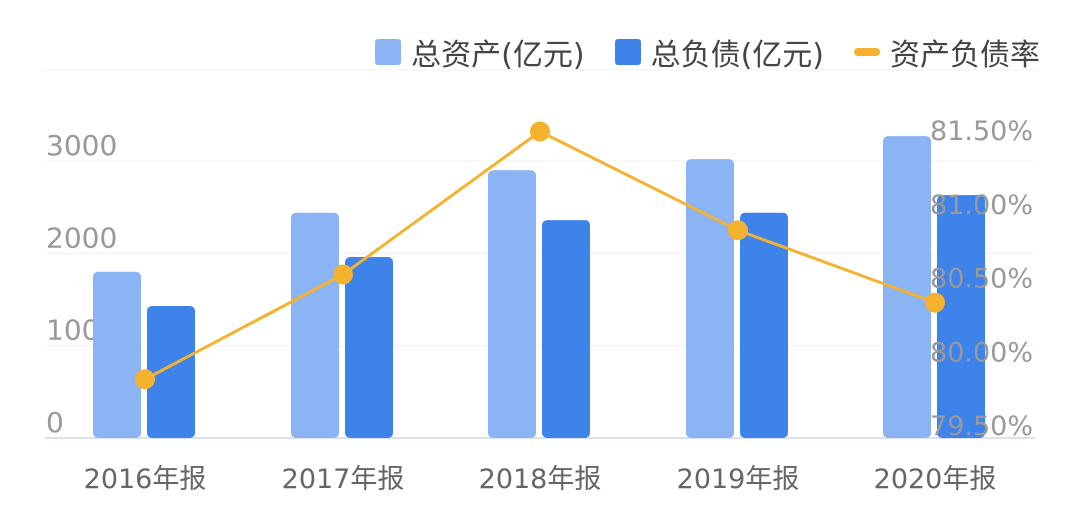  I want to click on y-right-tick-label: 81.50%, so click(981, 131).